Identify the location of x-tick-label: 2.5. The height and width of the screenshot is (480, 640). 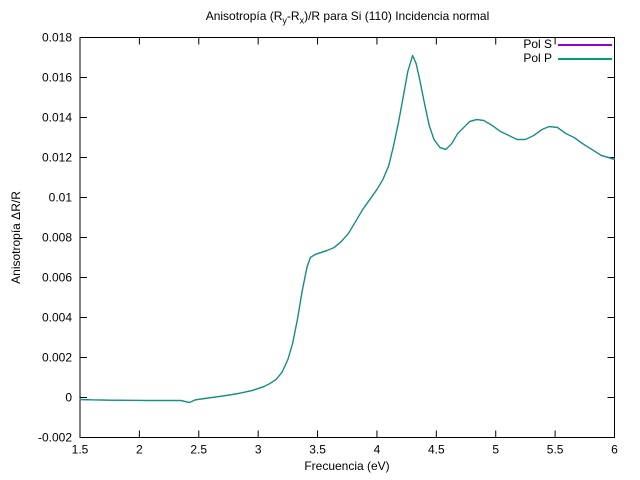
(198, 450).